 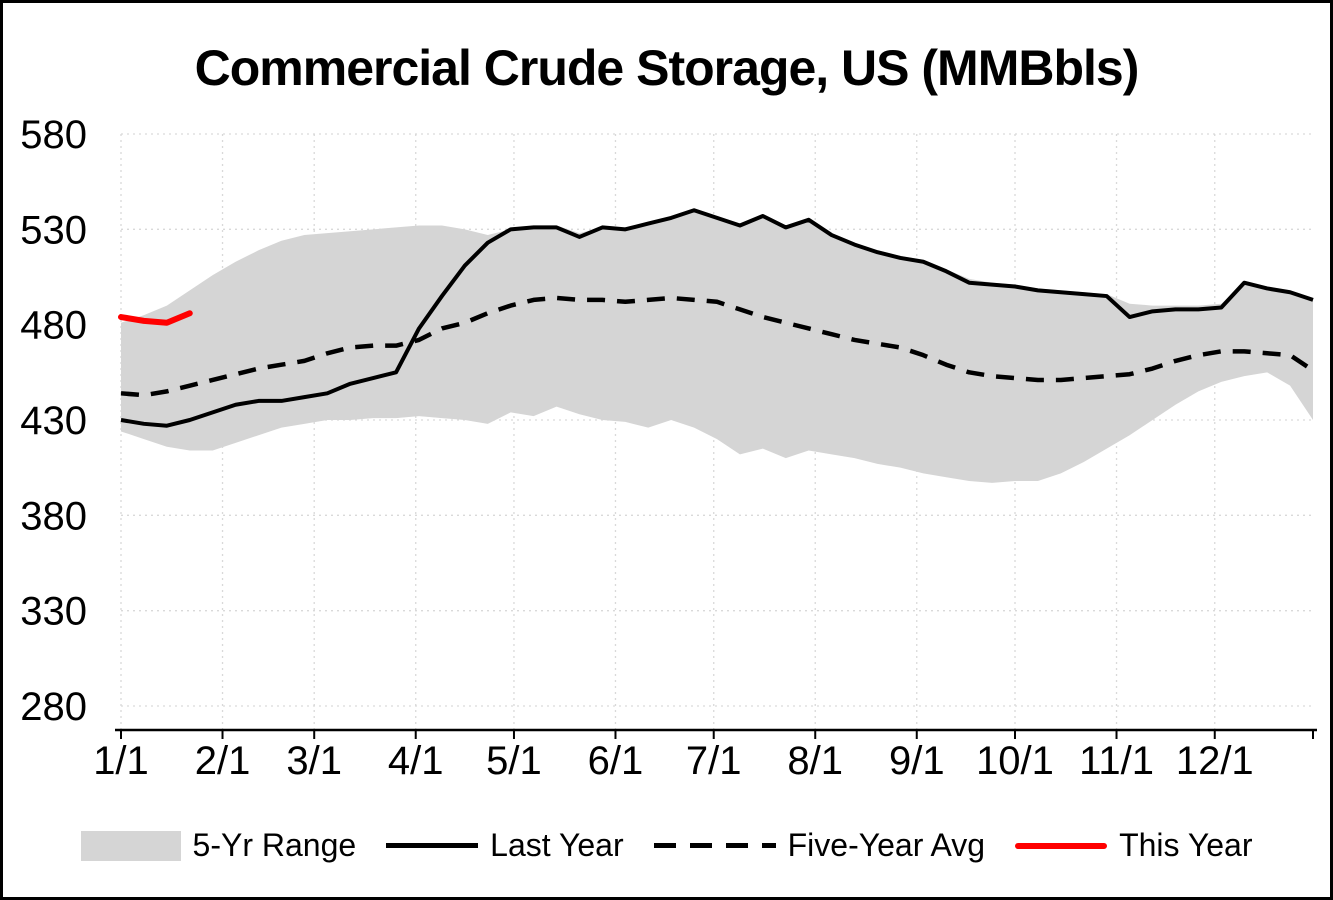 I want to click on x-tick-label: 2/1, so click(x=223, y=761).